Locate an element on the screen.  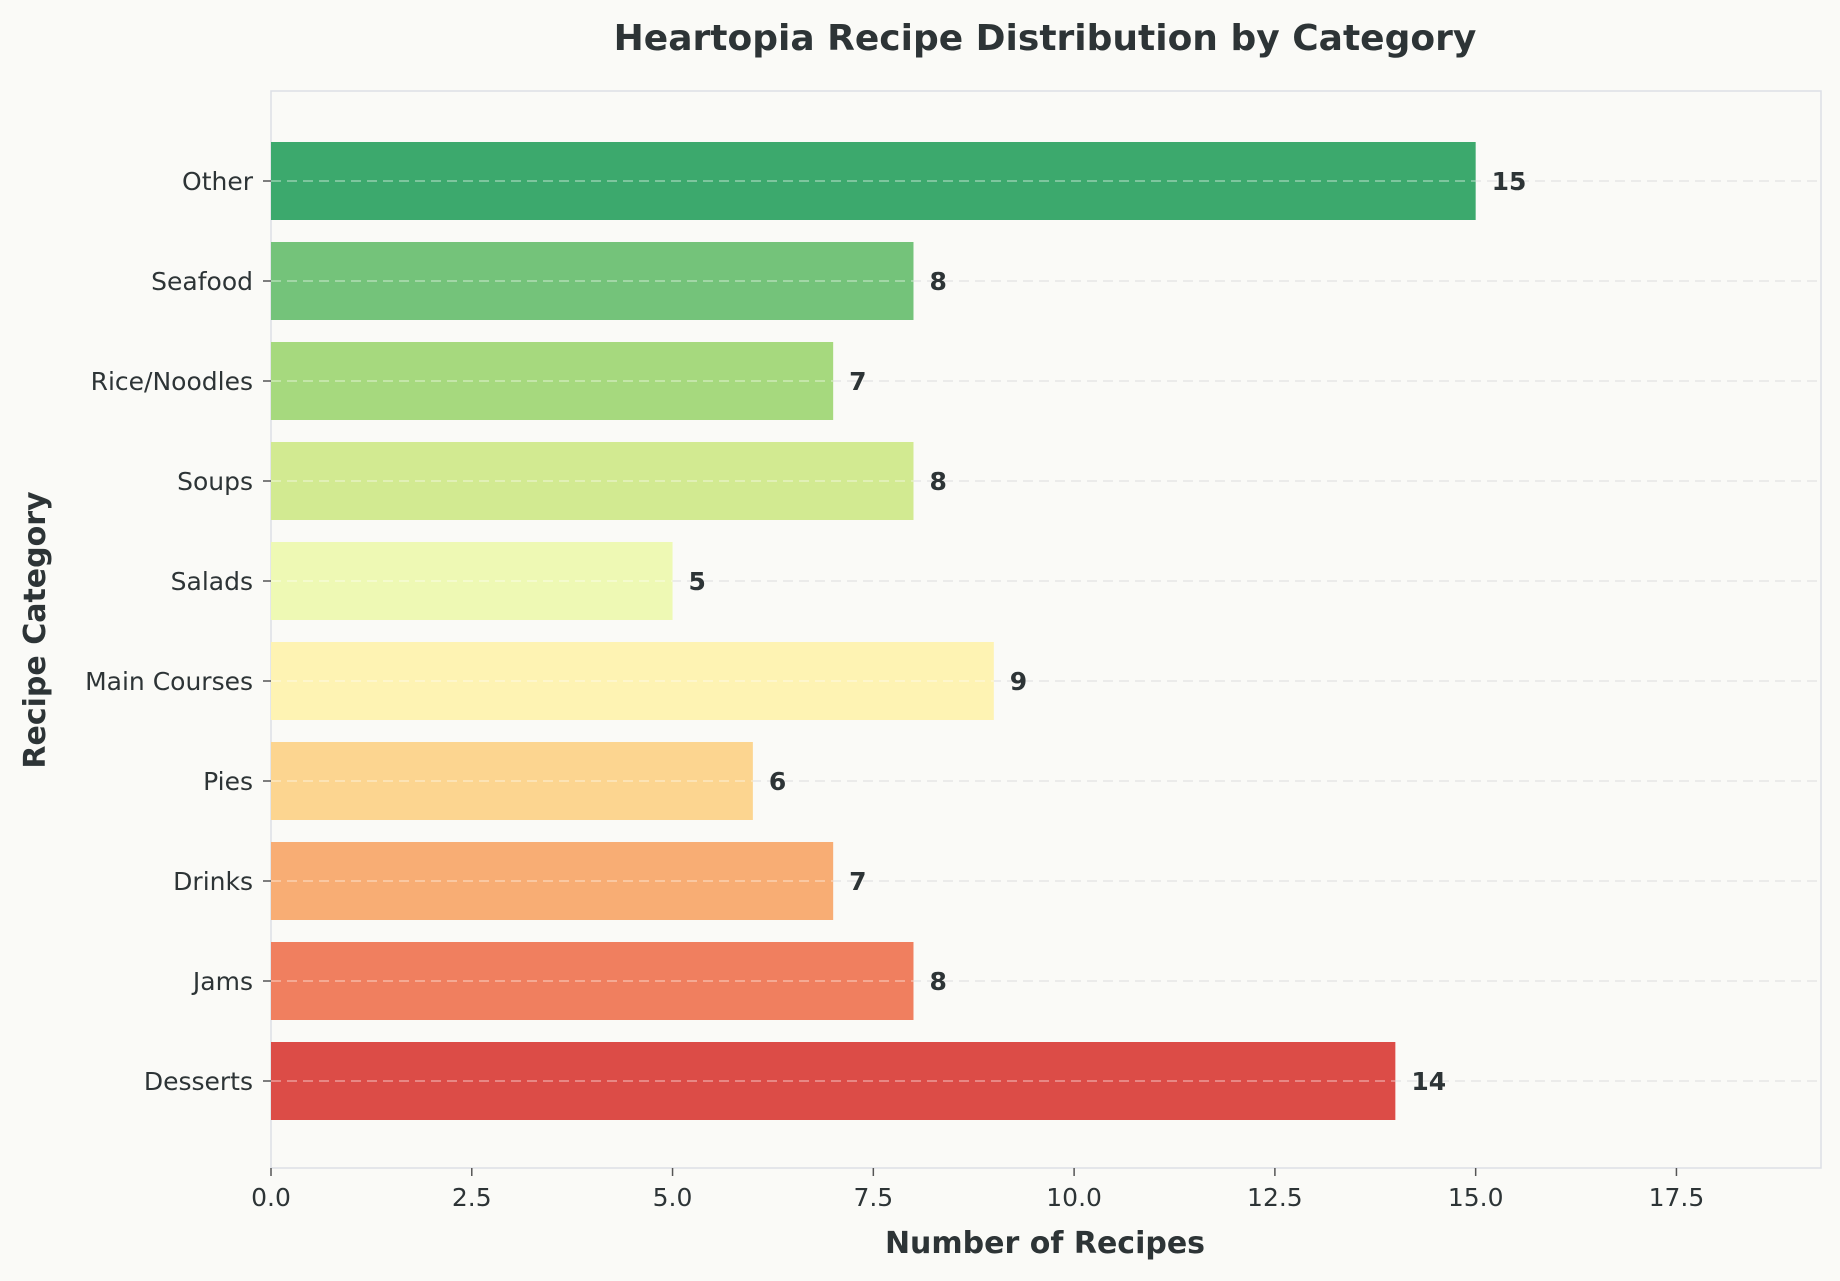
x-tick-label: 5.0 is located at coordinates (673, 1197).